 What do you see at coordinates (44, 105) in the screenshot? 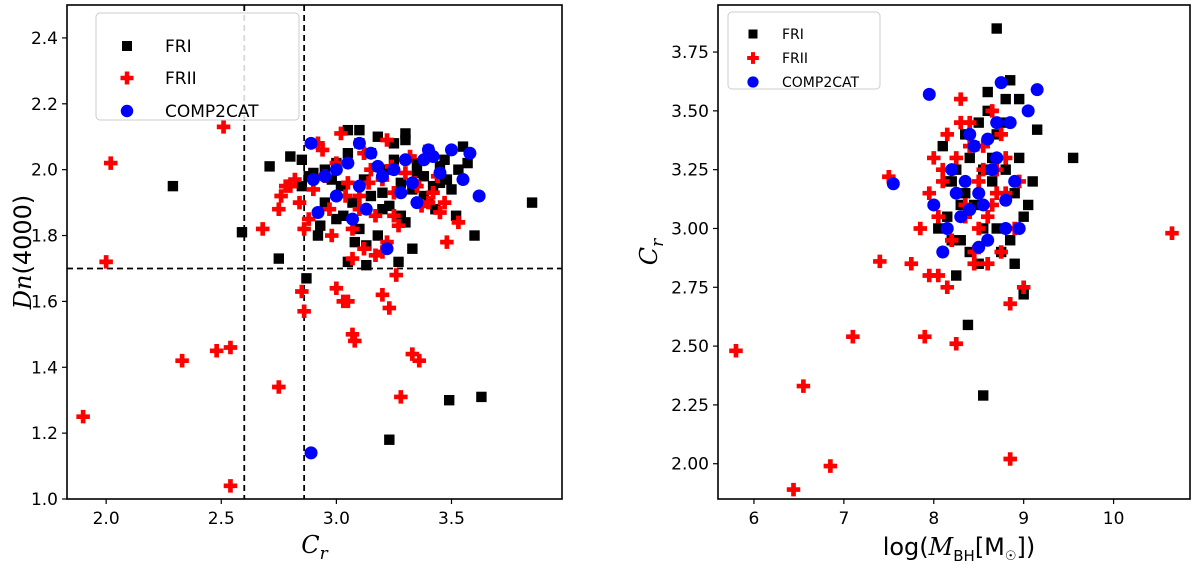
I see `y-tick-label: 2.2` at bounding box center [44, 105].